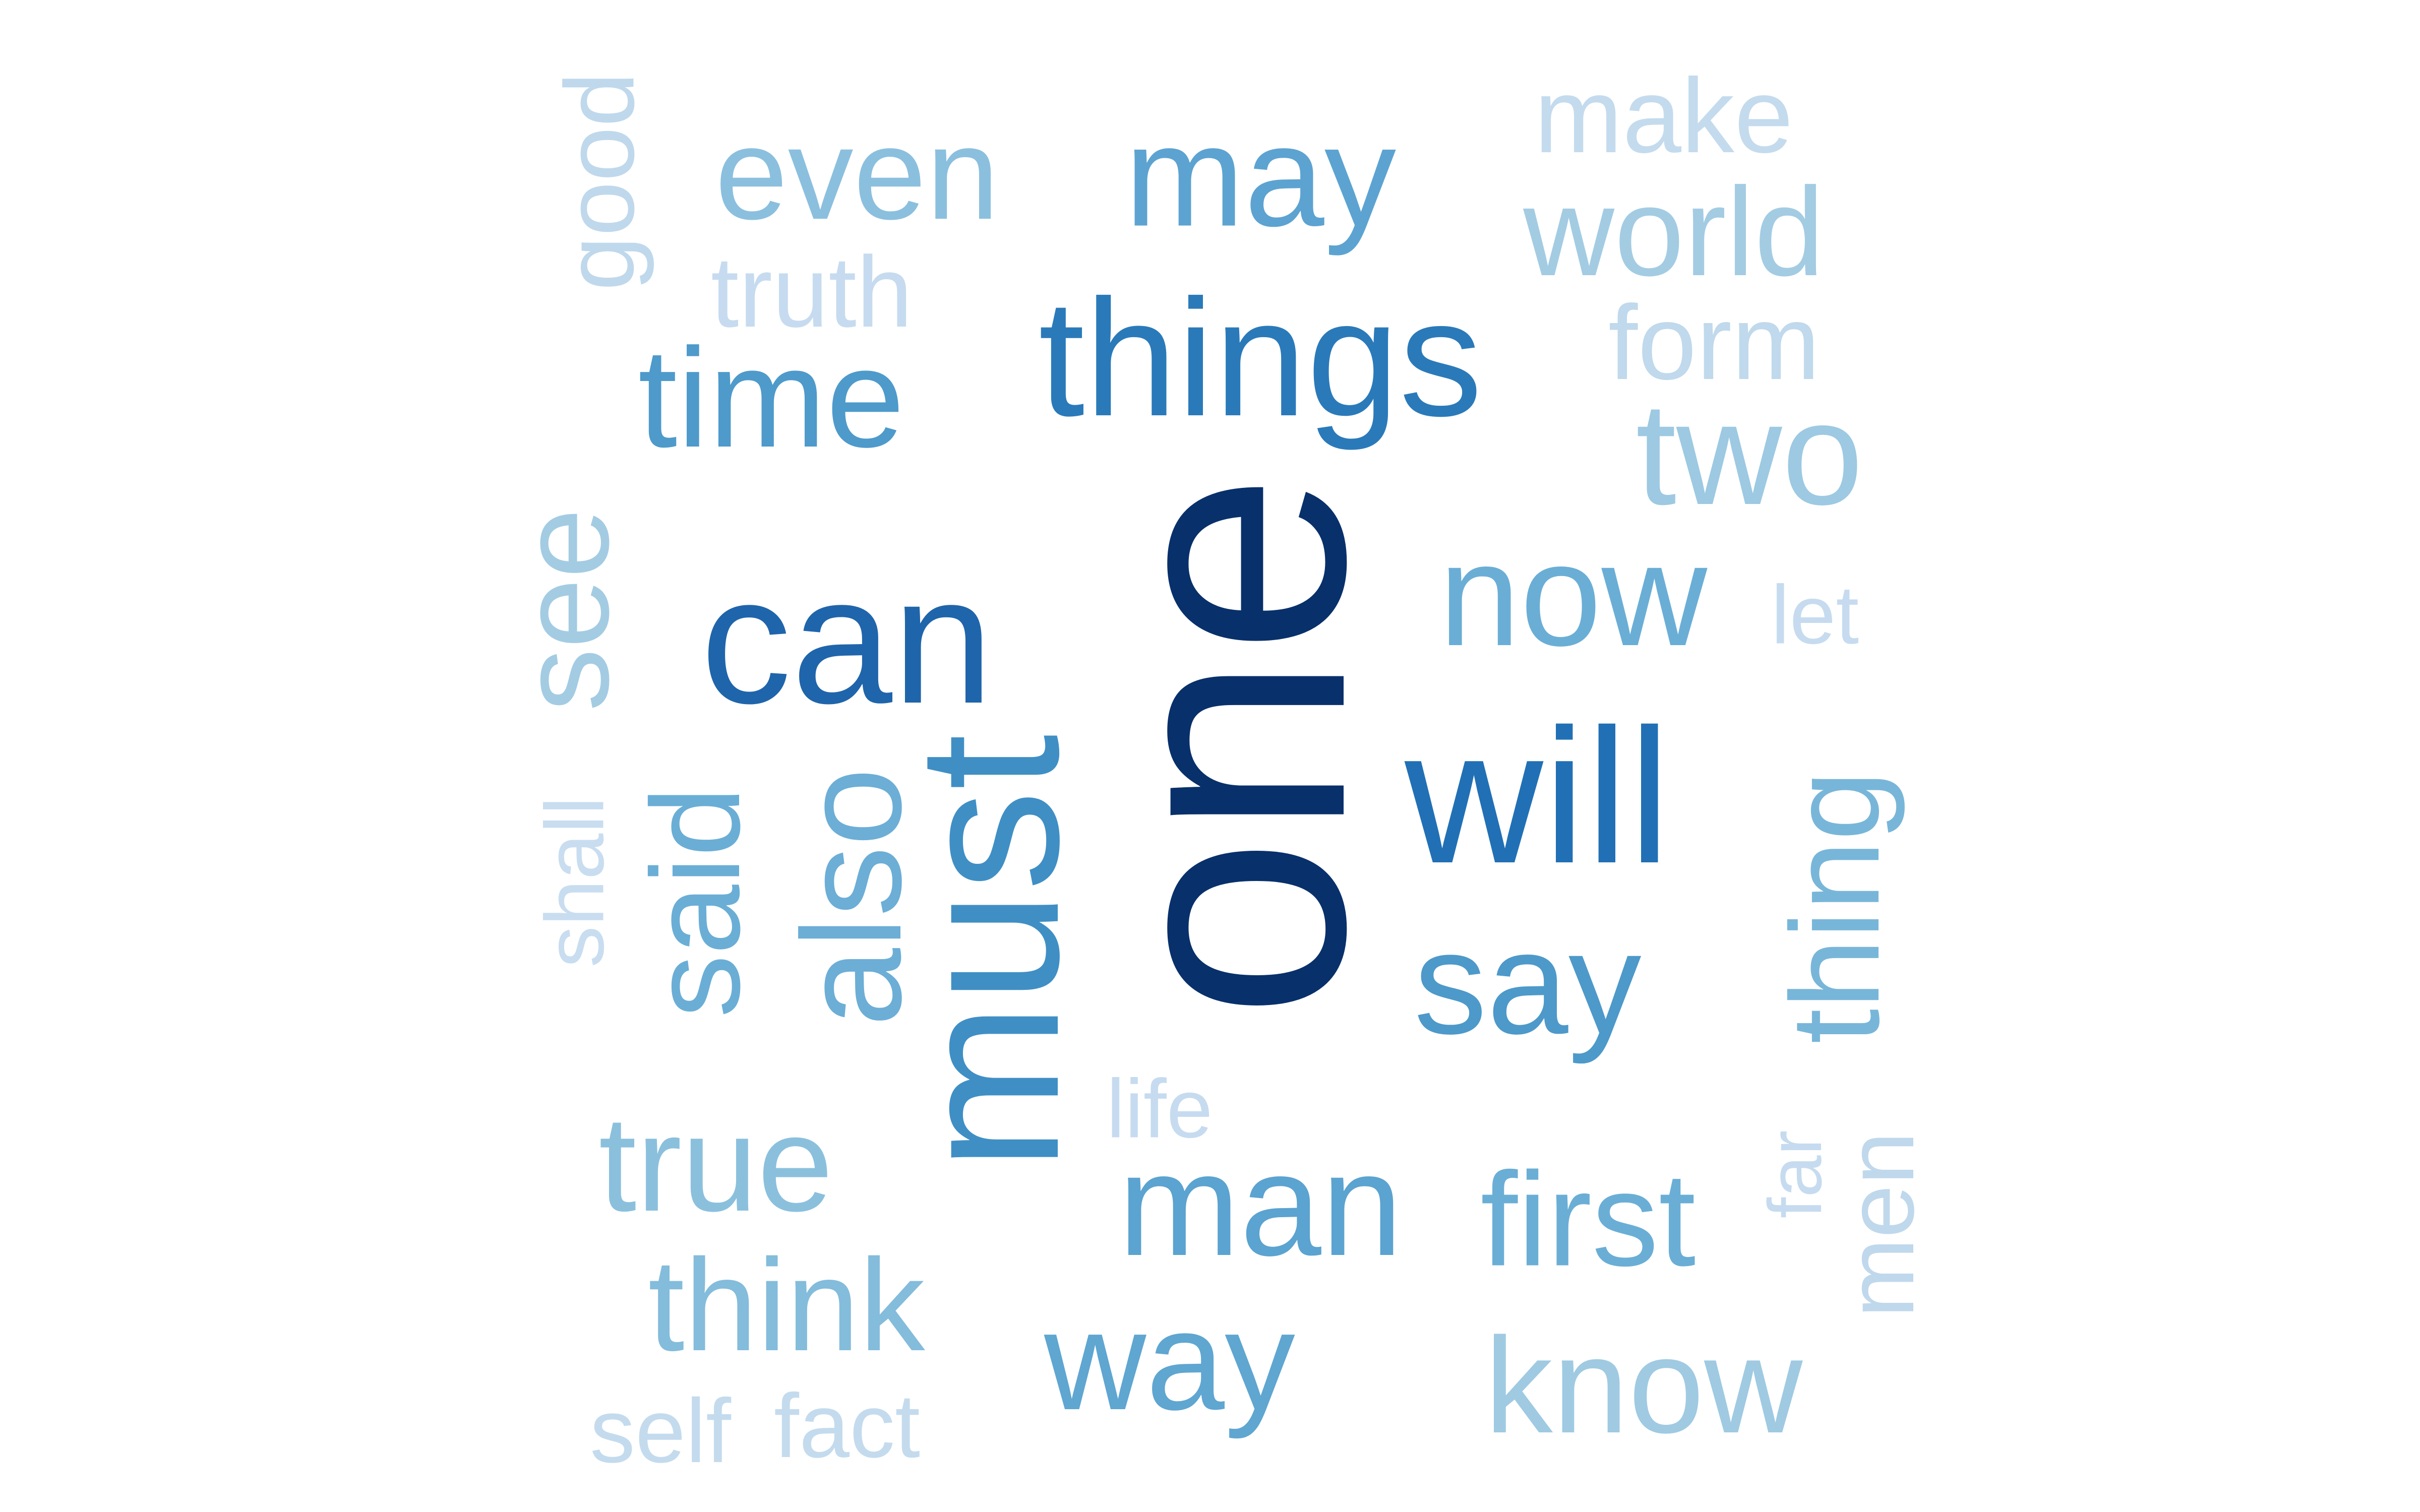 The image size is (2420, 1512). I want to click on word-way: way, so click(1169, 1360).